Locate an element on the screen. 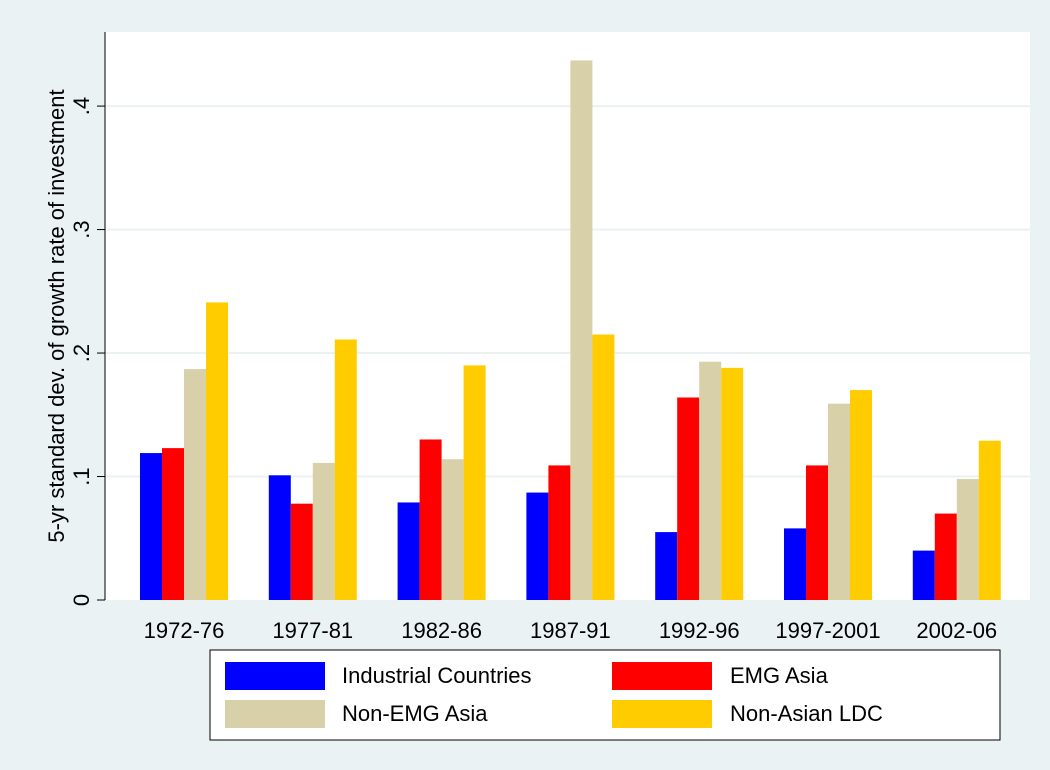 The width and height of the screenshot is (1050, 770). x-tick-label: 1982-86 is located at coordinates (441, 630).